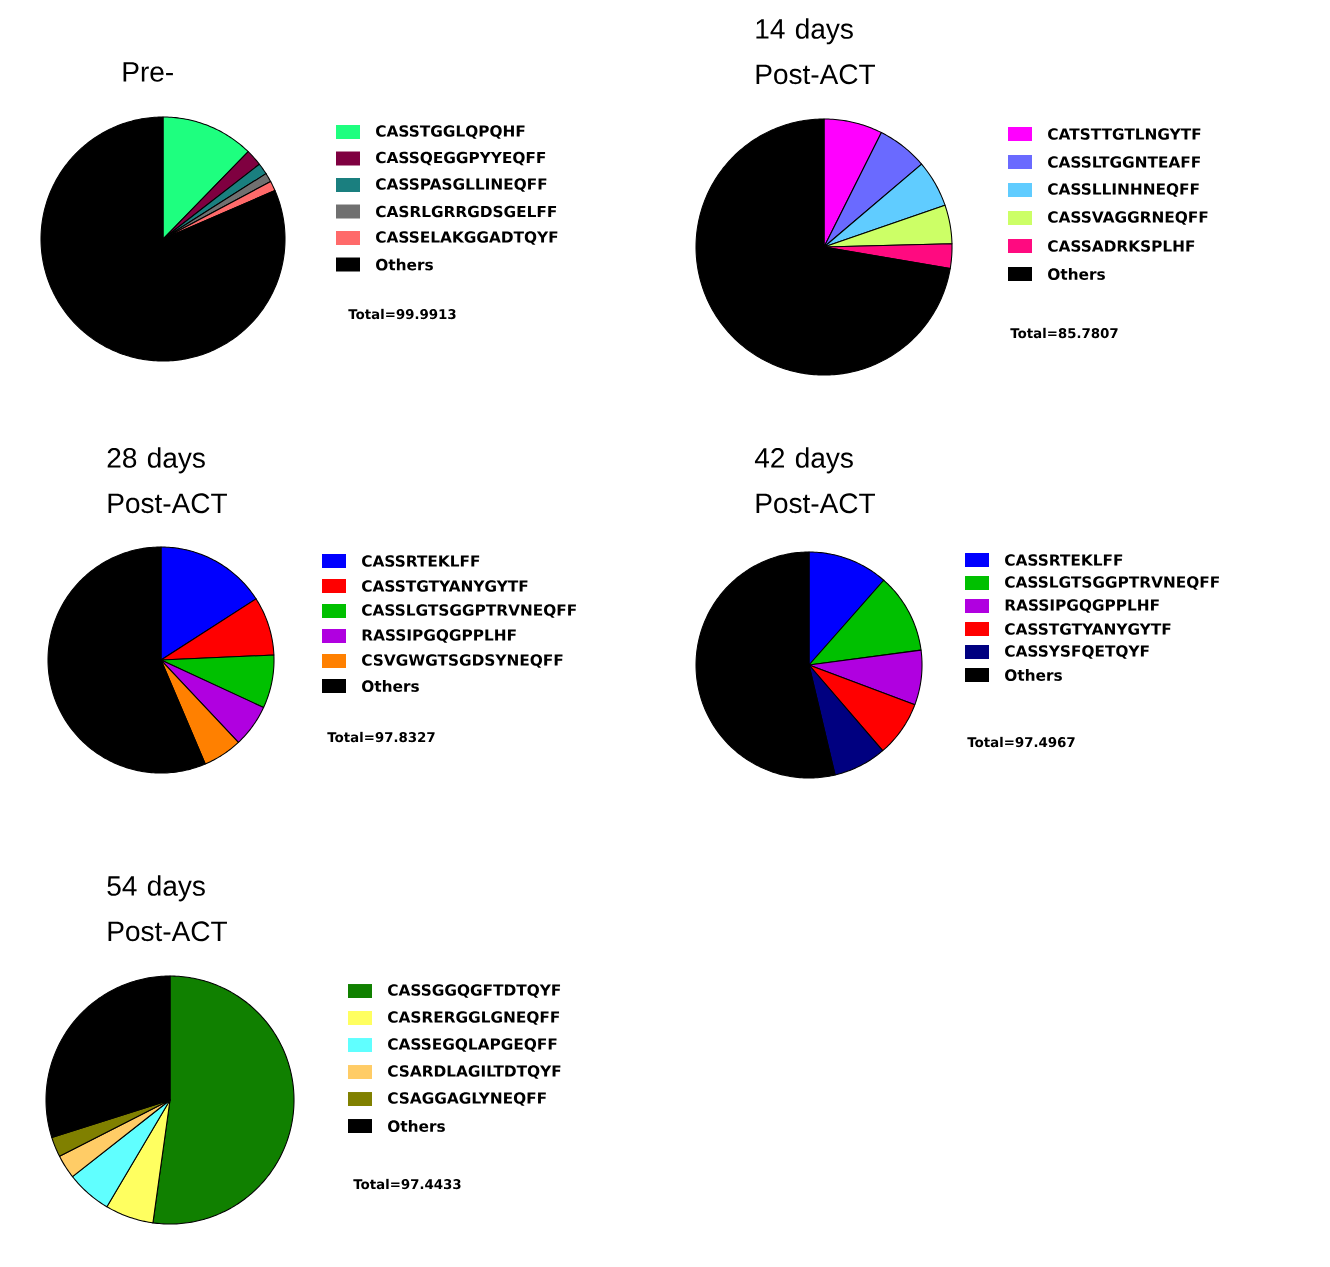 This screenshot has height=1267, width=1330. What do you see at coordinates (474, 1018) in the screenshot?
I see `legend-label: CASRERGGLGNEQFF` at bounding box center [474, 1018].